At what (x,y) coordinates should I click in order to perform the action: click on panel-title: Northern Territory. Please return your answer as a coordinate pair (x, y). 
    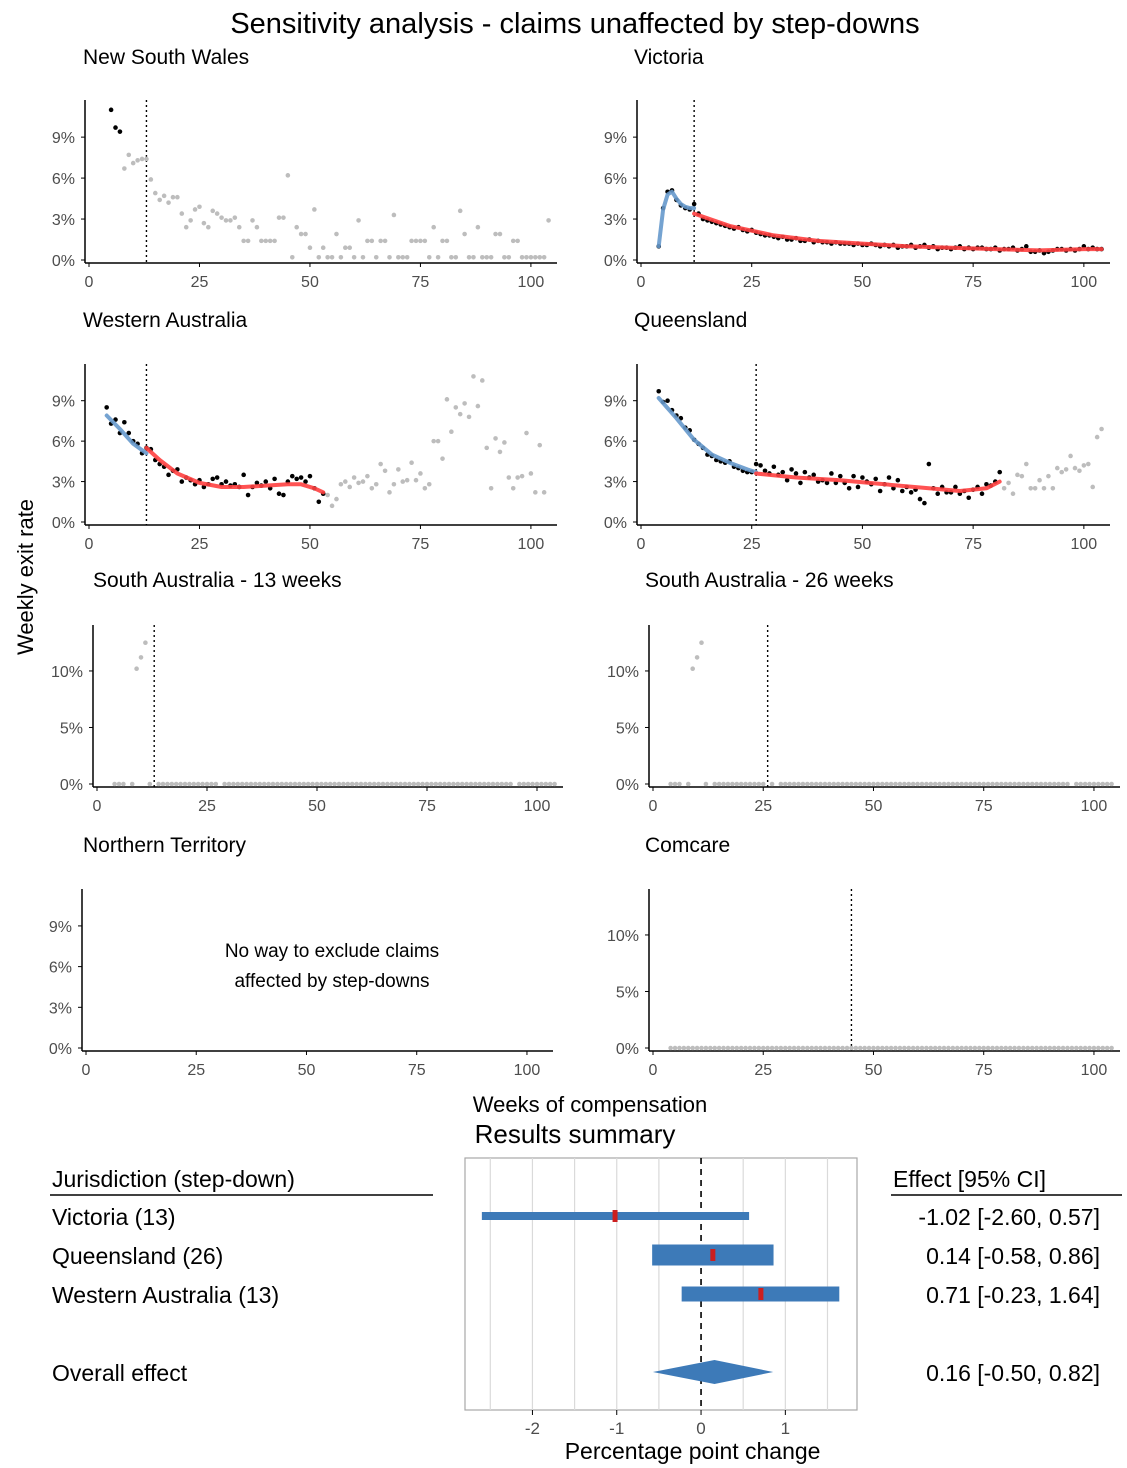
    Looking at the image, I should click on (164, 845).